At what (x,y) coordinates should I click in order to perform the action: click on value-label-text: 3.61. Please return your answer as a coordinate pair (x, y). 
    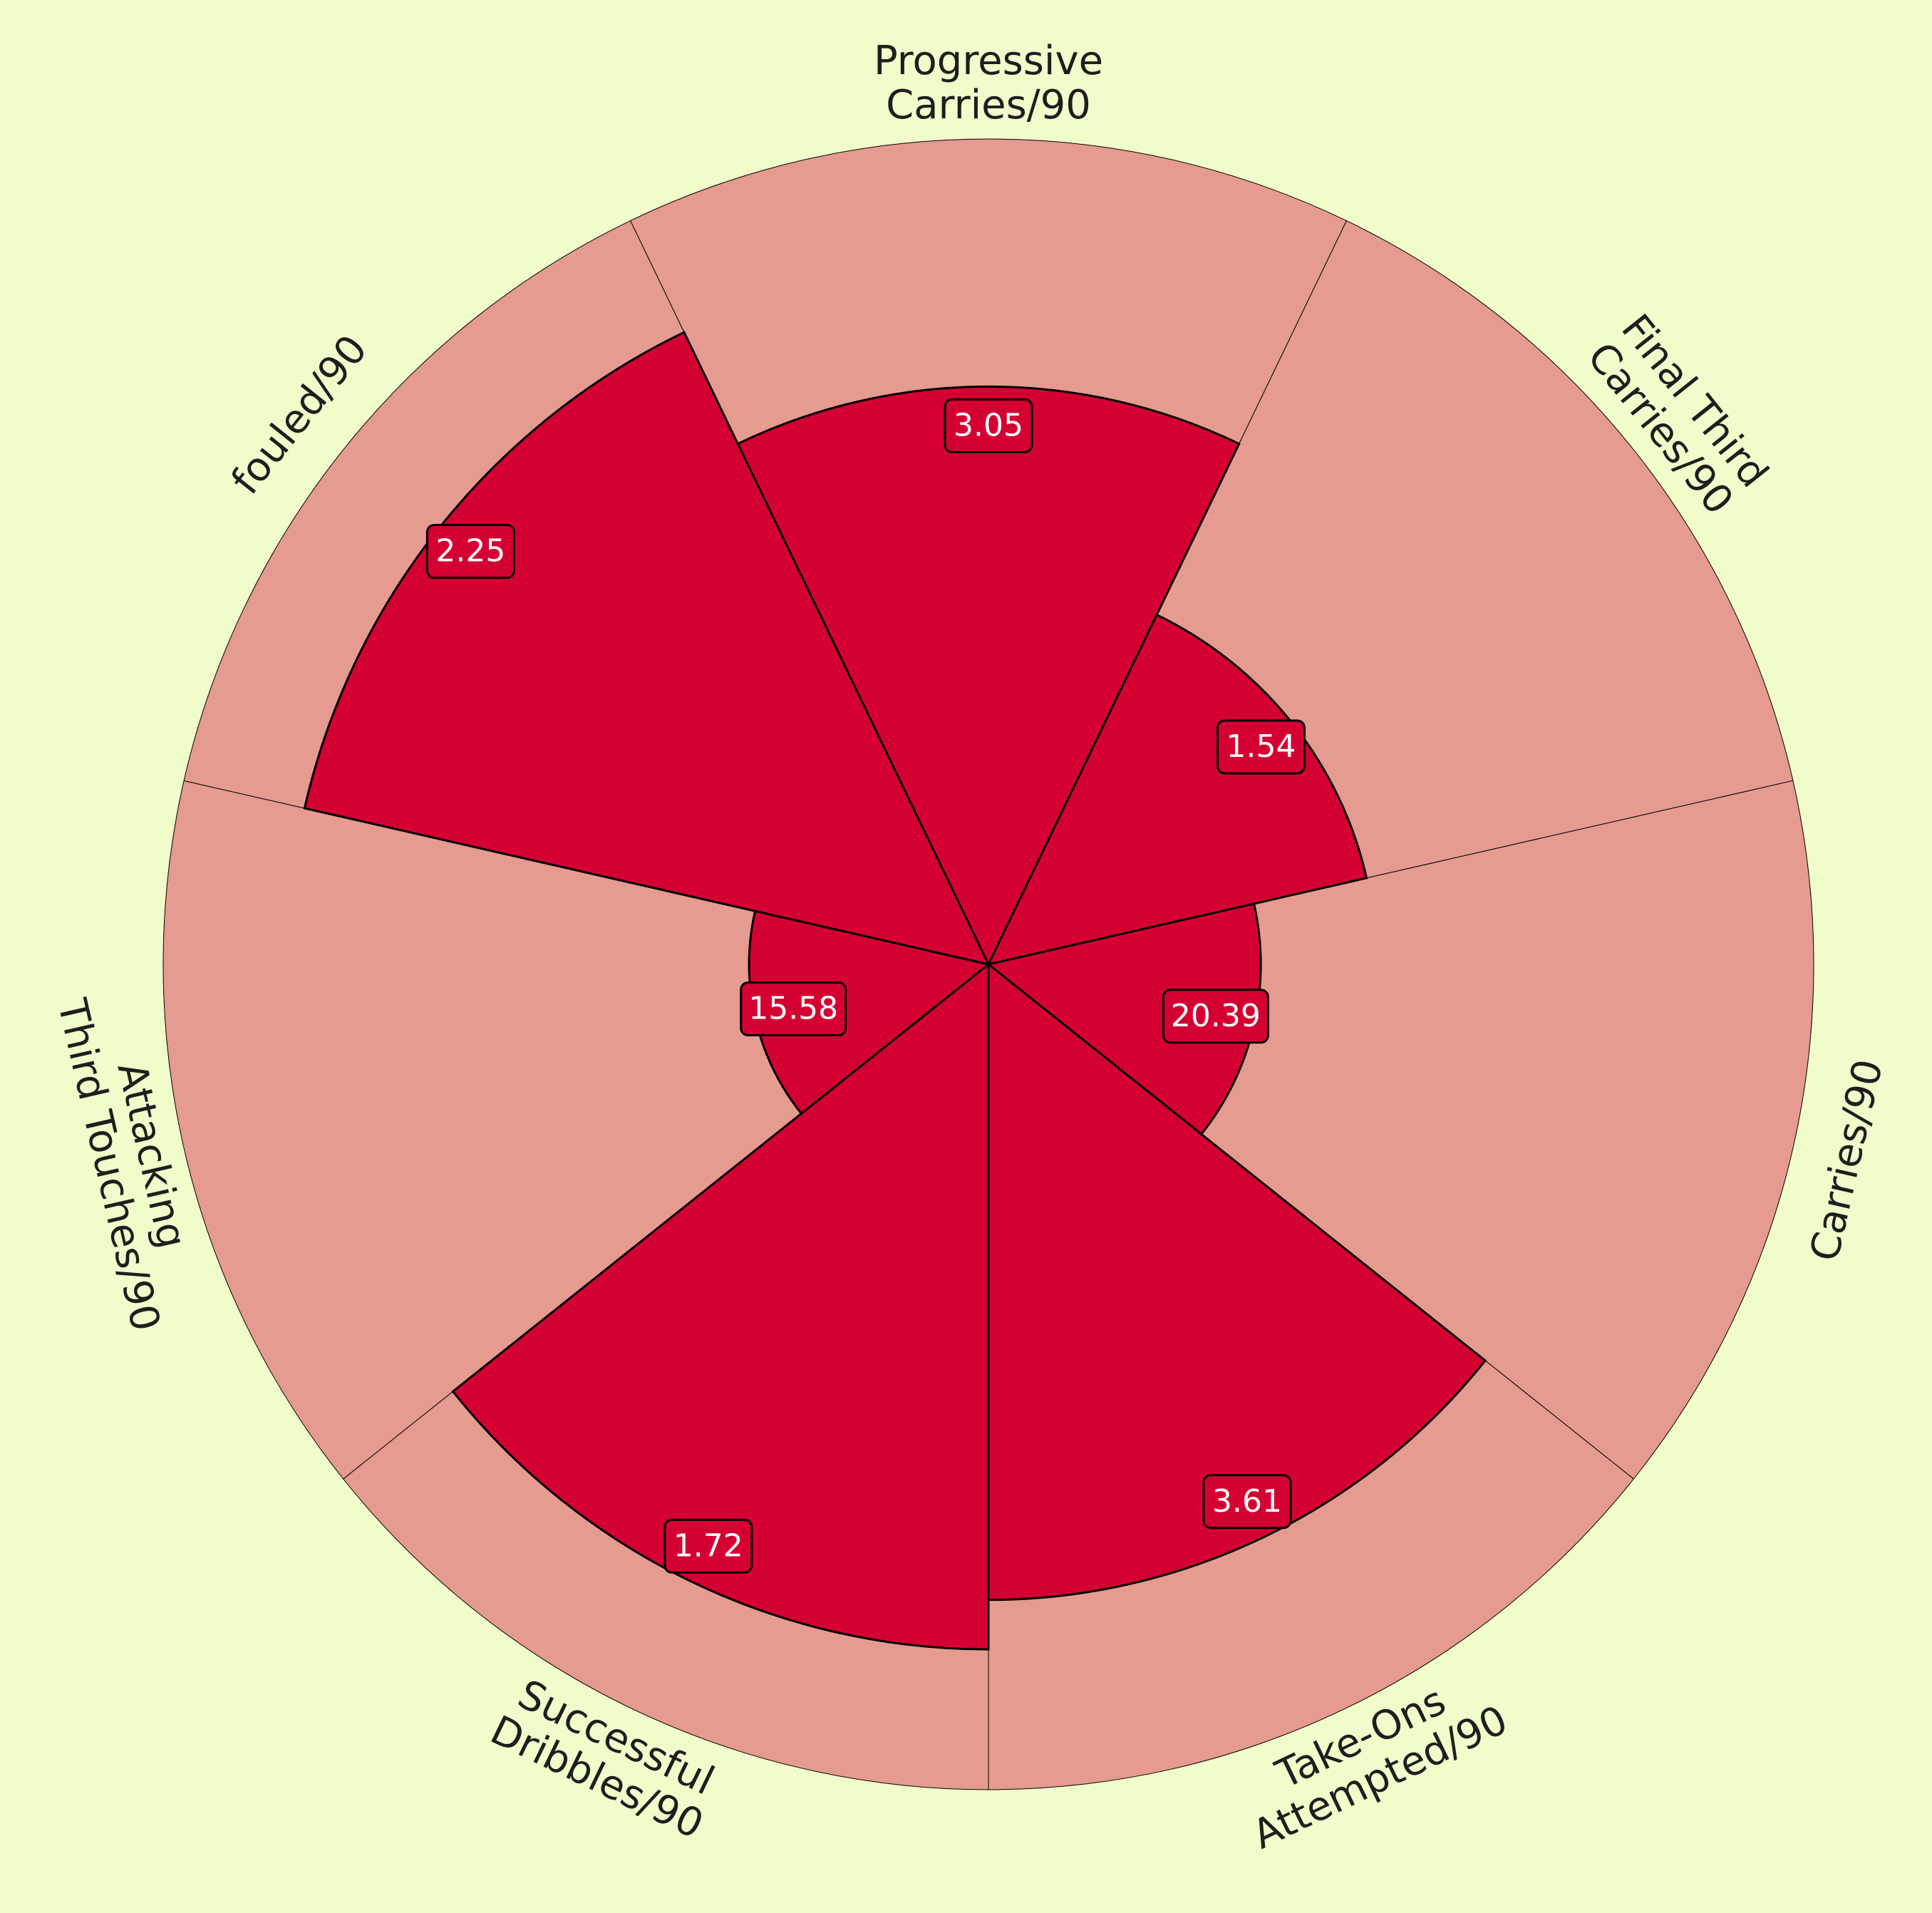
    Looking at the image, I should click on (1247, 1501).